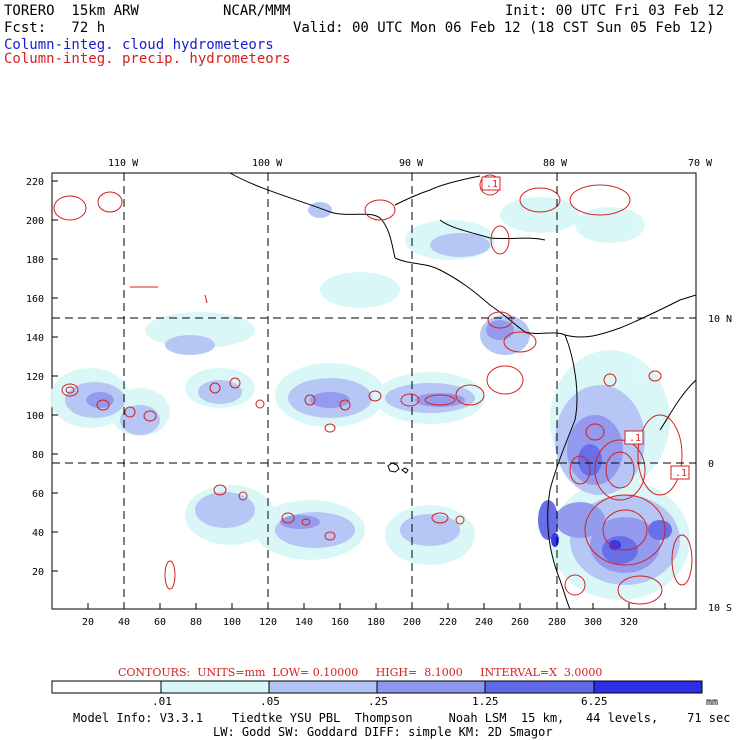 The image size is (740, 740). Describe the element at coordinates (720, 464) in the screenshot. I see `latitude-labels: 10 N 0 10 S` at that location.